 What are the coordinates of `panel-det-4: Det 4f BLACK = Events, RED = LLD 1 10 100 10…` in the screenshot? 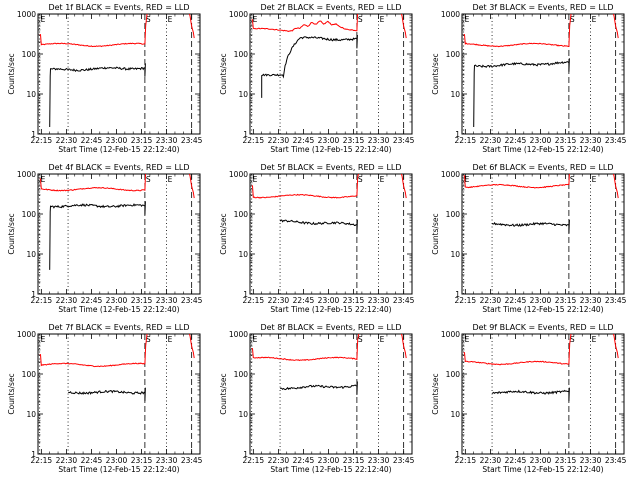 It's located at (105, 238).